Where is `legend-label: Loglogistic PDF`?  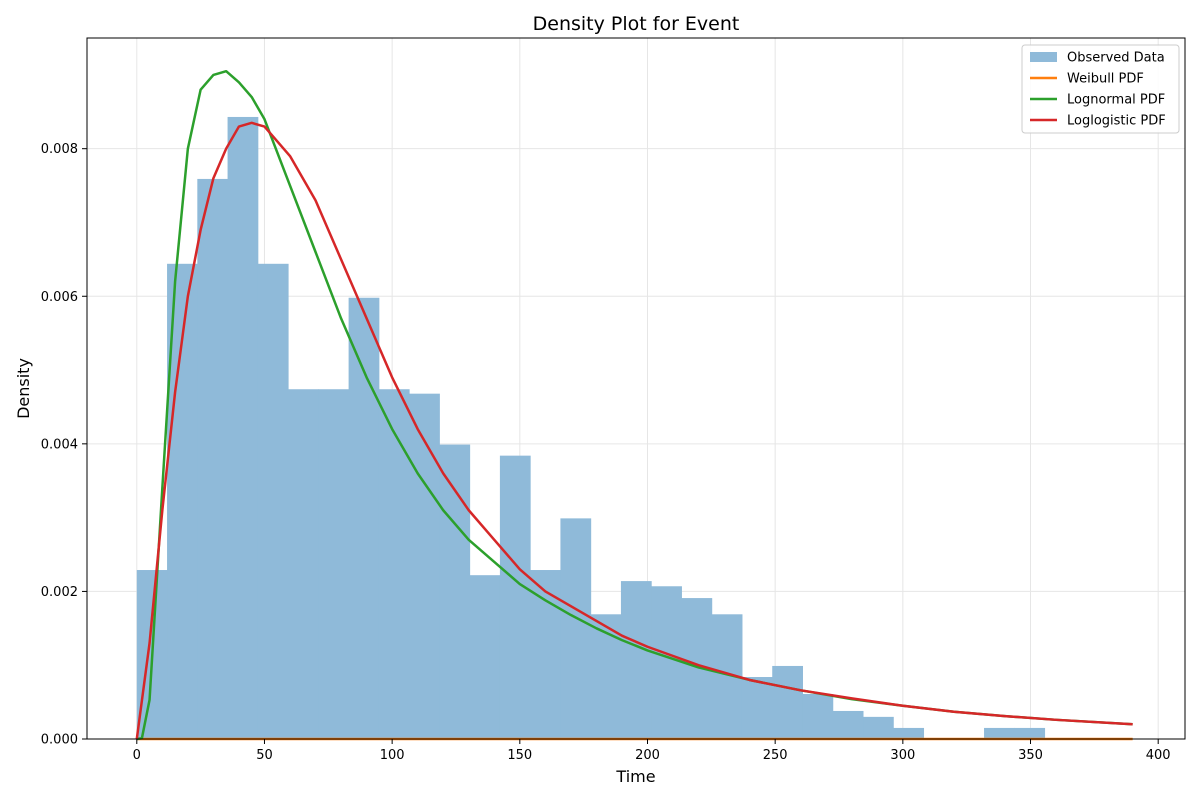
legend-label: Loglogistic PDF is located at coordinates (1116, 121).